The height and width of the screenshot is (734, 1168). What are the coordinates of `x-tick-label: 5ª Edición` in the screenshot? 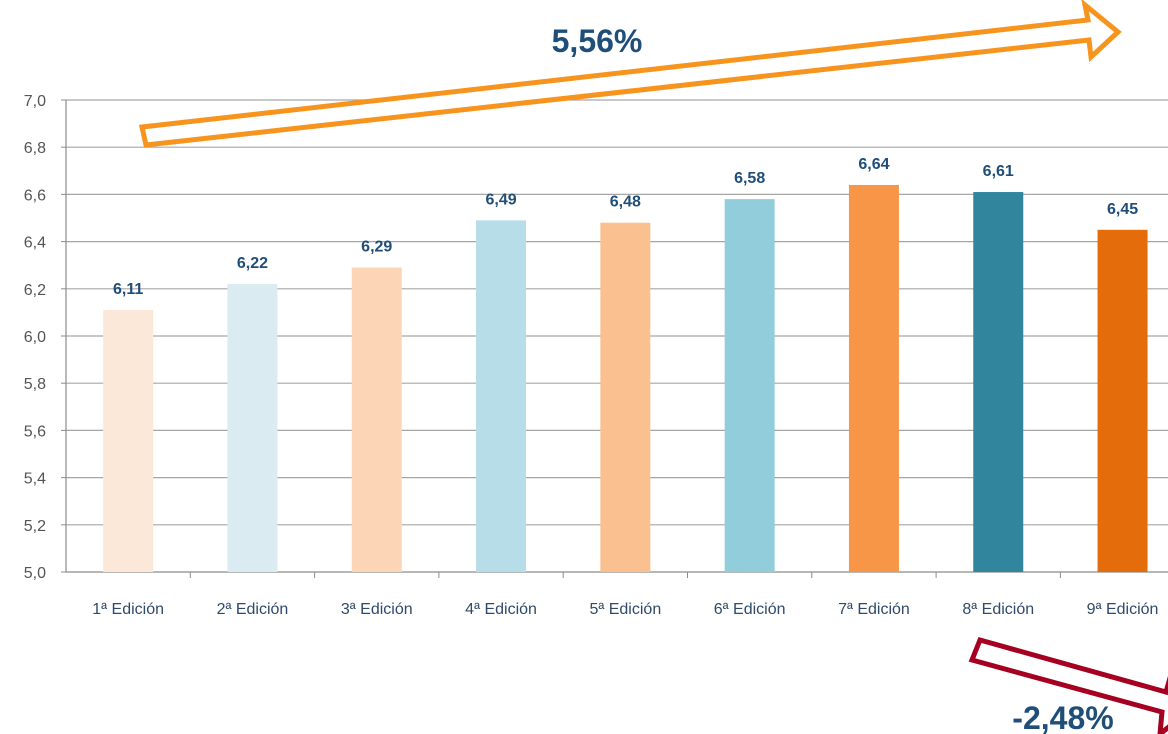 It's located at (625, 609).